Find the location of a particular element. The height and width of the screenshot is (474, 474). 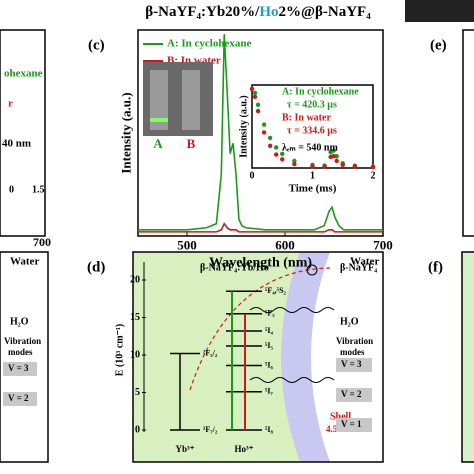

y-tick-label: 0 is located at coordinates (137, 429).